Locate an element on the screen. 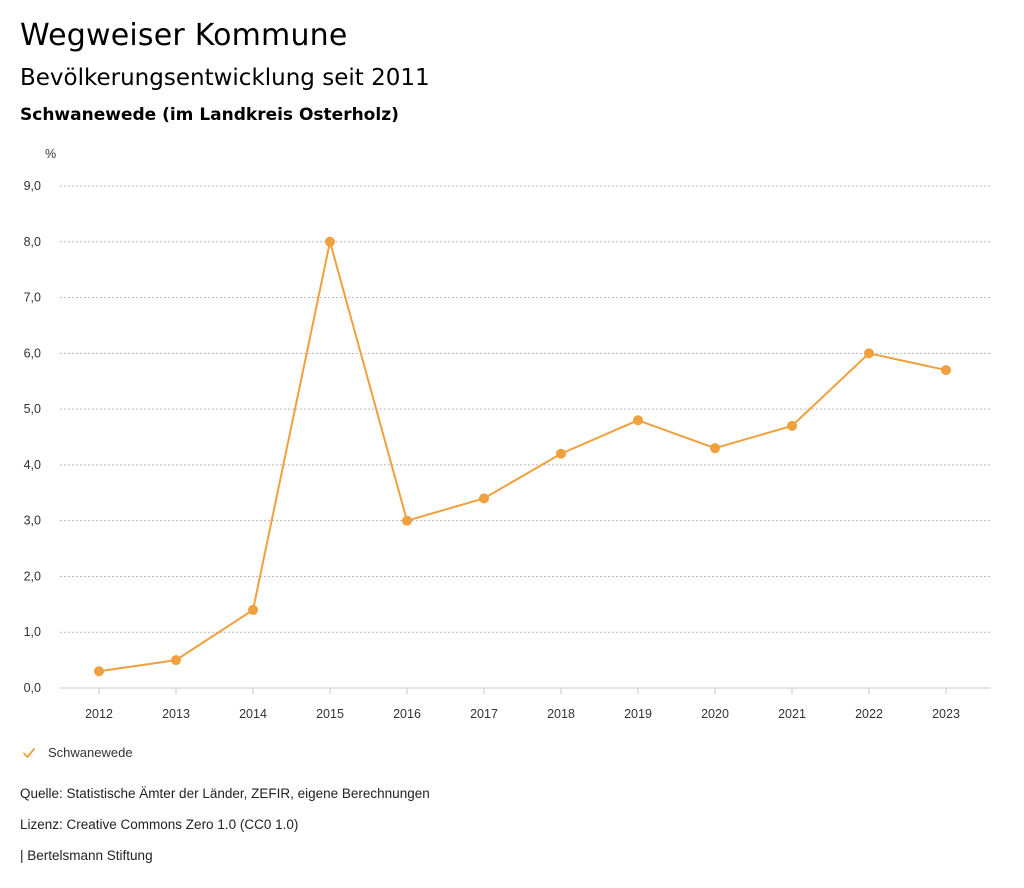 This screenshot has width=1024, height=888. check-icon is located at coordinates (29, 752).